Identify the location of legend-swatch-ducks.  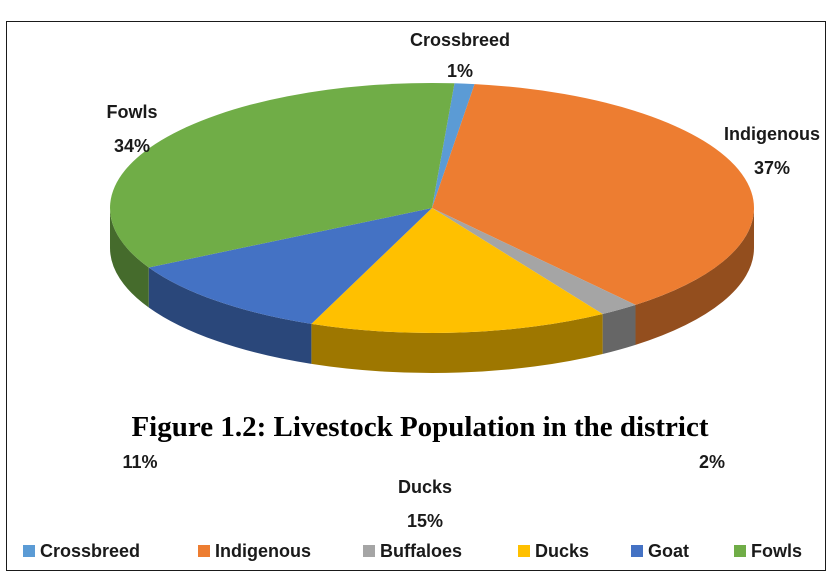
(524, 551).